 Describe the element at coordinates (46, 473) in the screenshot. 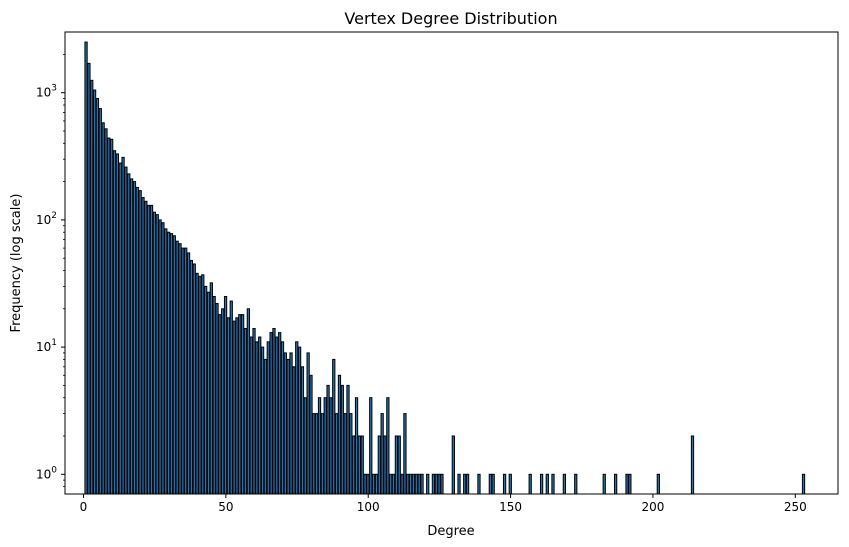

I see `y-tick-label: 10⁰` at that location.